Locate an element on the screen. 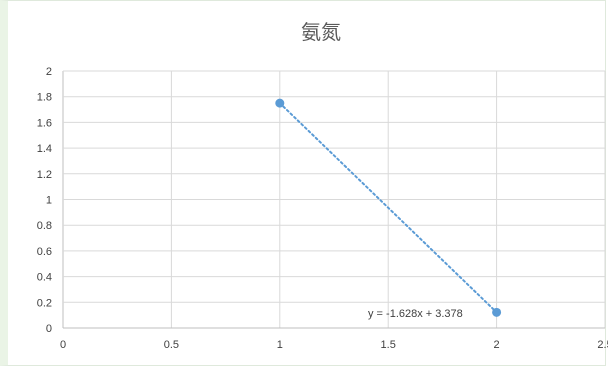  x-tick-label: 0 is located at coordinates (63, 345).